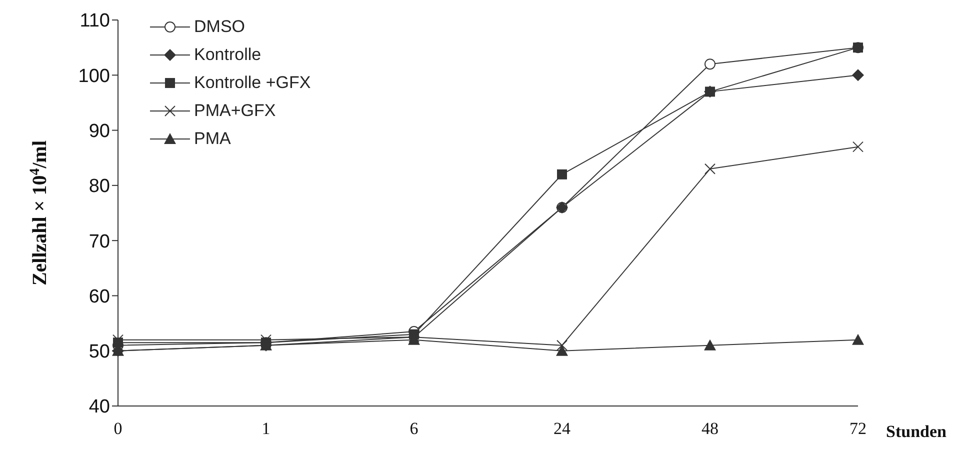  What do you see at coordinates (917, 431) in the screenshot?
I see `x-axis-title: Stunden` at bounding box center [917, 431].